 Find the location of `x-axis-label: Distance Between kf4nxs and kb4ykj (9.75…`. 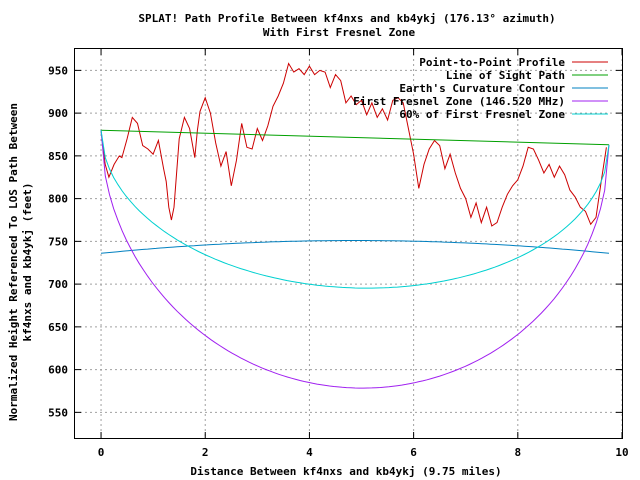

x-axis-label: Distance Between kf4nxs and kb4ykj (9.75… is located at coordinates (345, 471).